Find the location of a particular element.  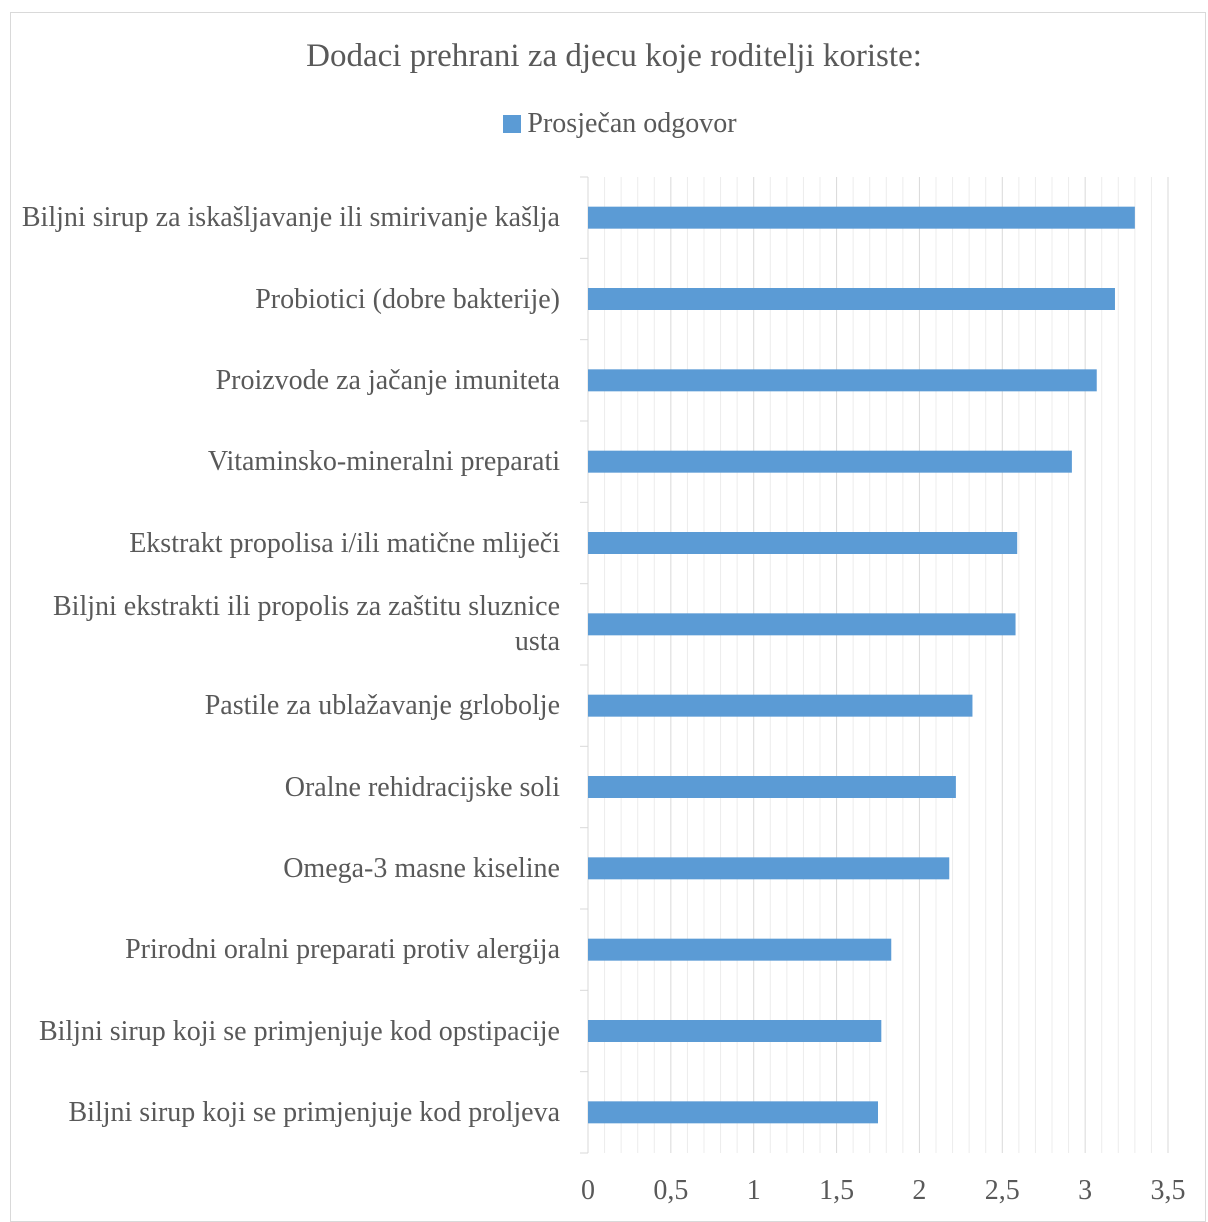

x-tick-label: 0 is located at coordinates (588, 1190).